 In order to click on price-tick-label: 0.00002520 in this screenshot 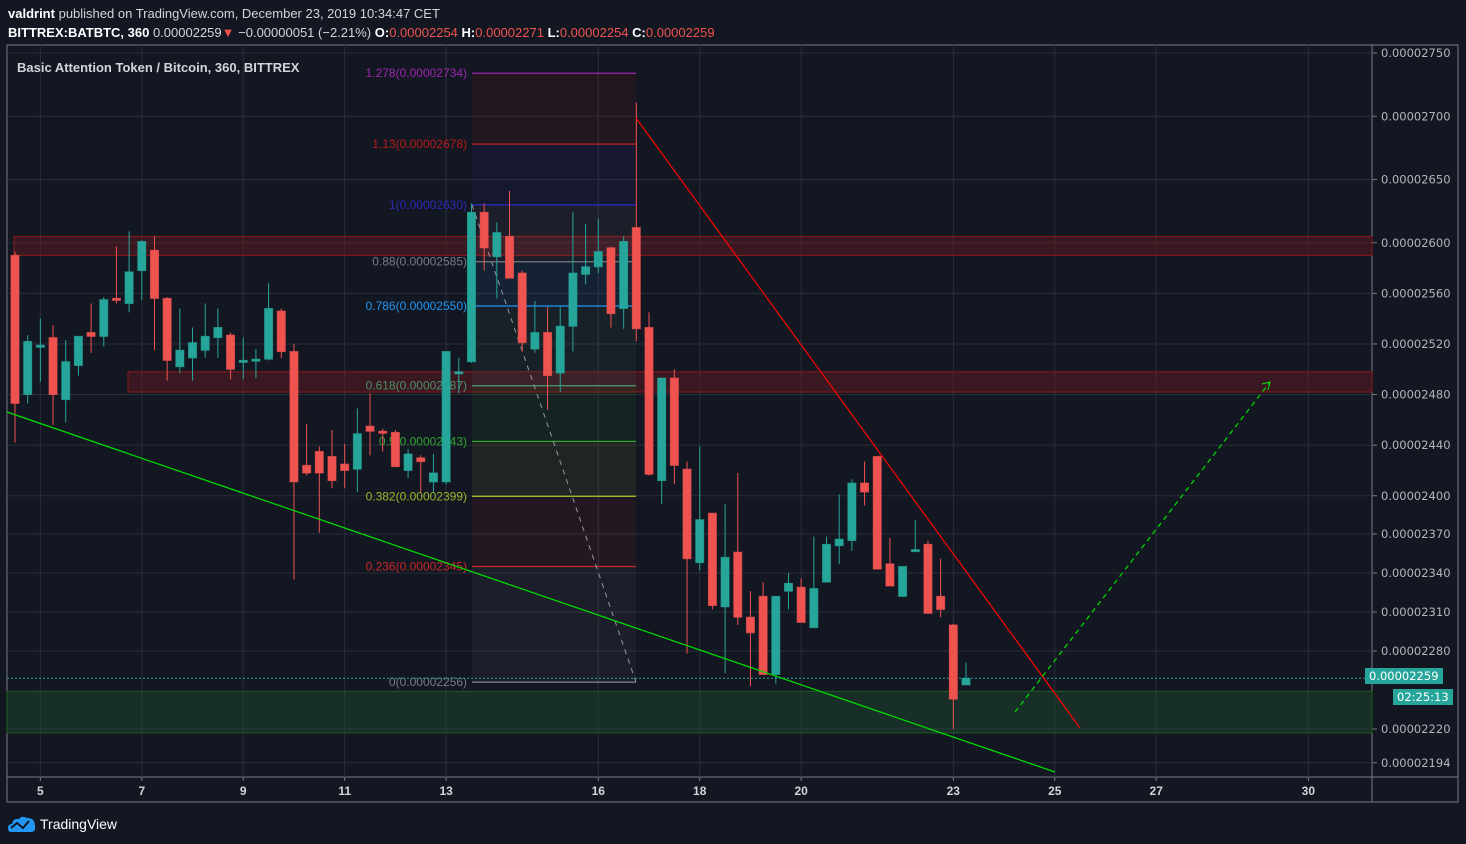, I will do `click(1416, 344)`.